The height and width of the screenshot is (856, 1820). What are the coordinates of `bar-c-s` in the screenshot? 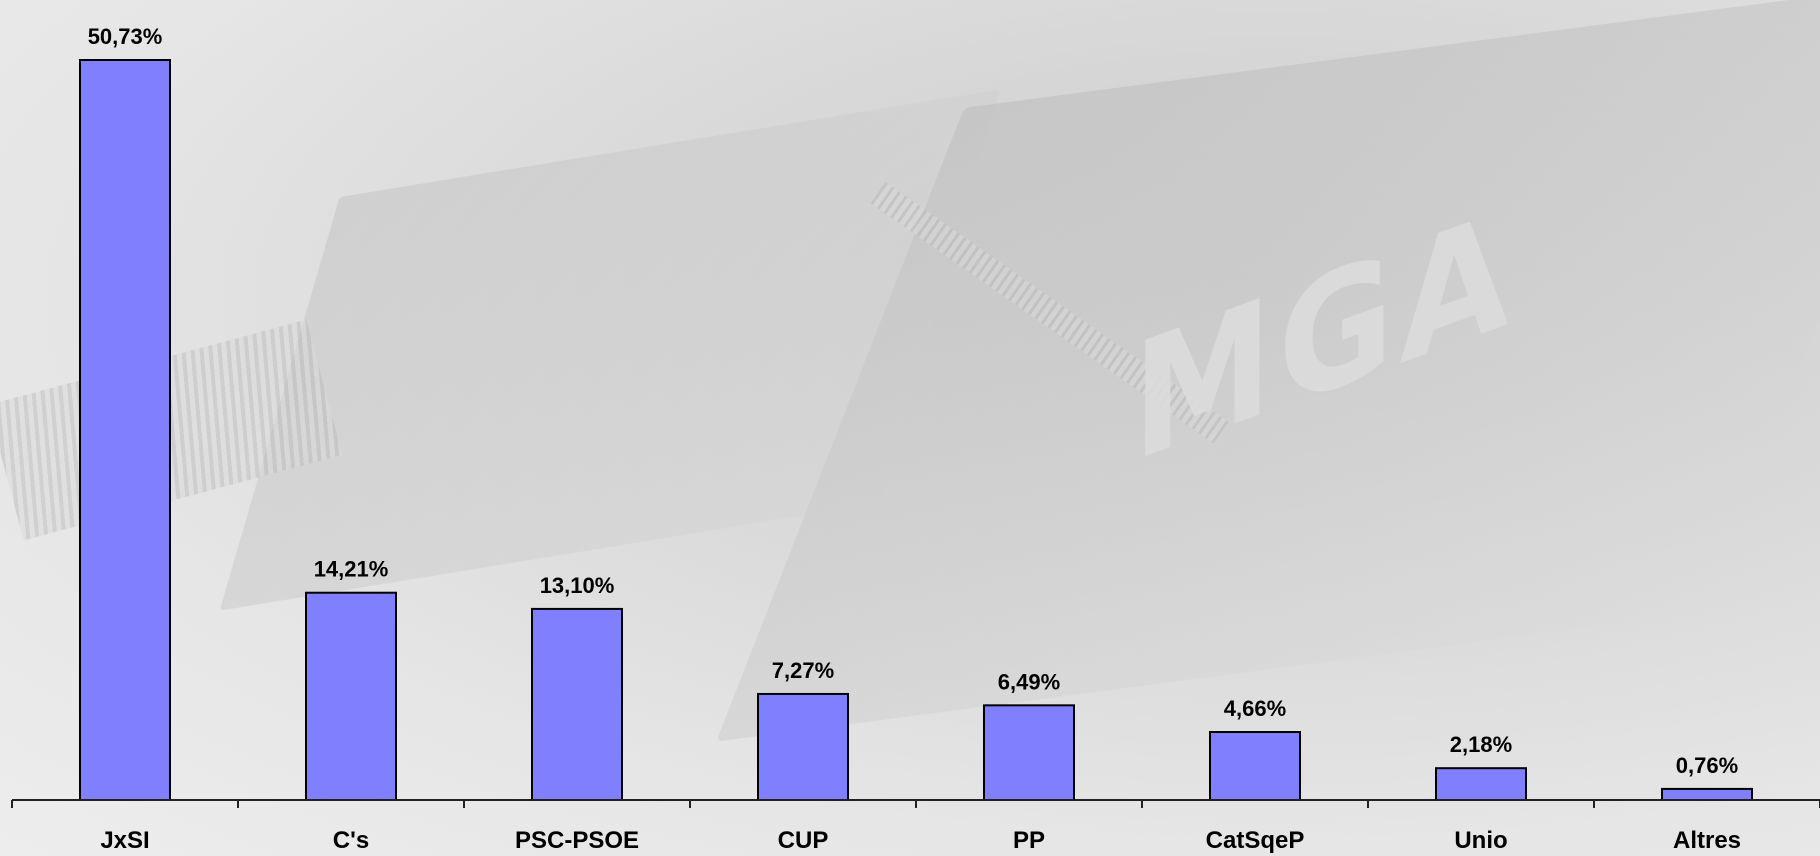 It's located at (351, 696).